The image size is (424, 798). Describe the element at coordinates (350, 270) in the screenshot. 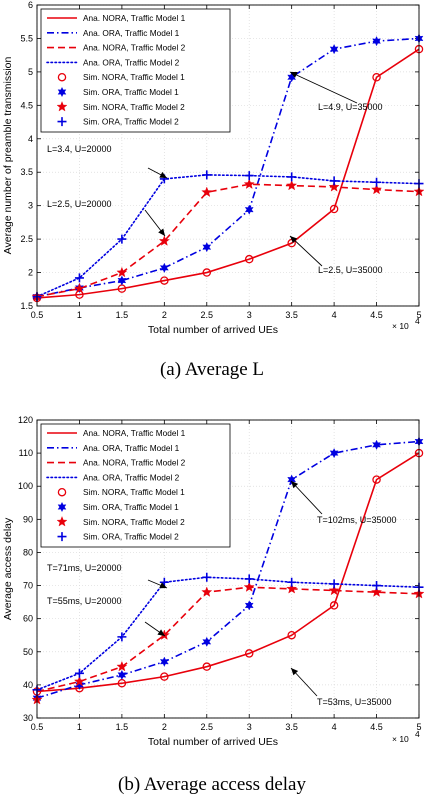

I see `annotation-text: L=2.5, U=35000` at that location.